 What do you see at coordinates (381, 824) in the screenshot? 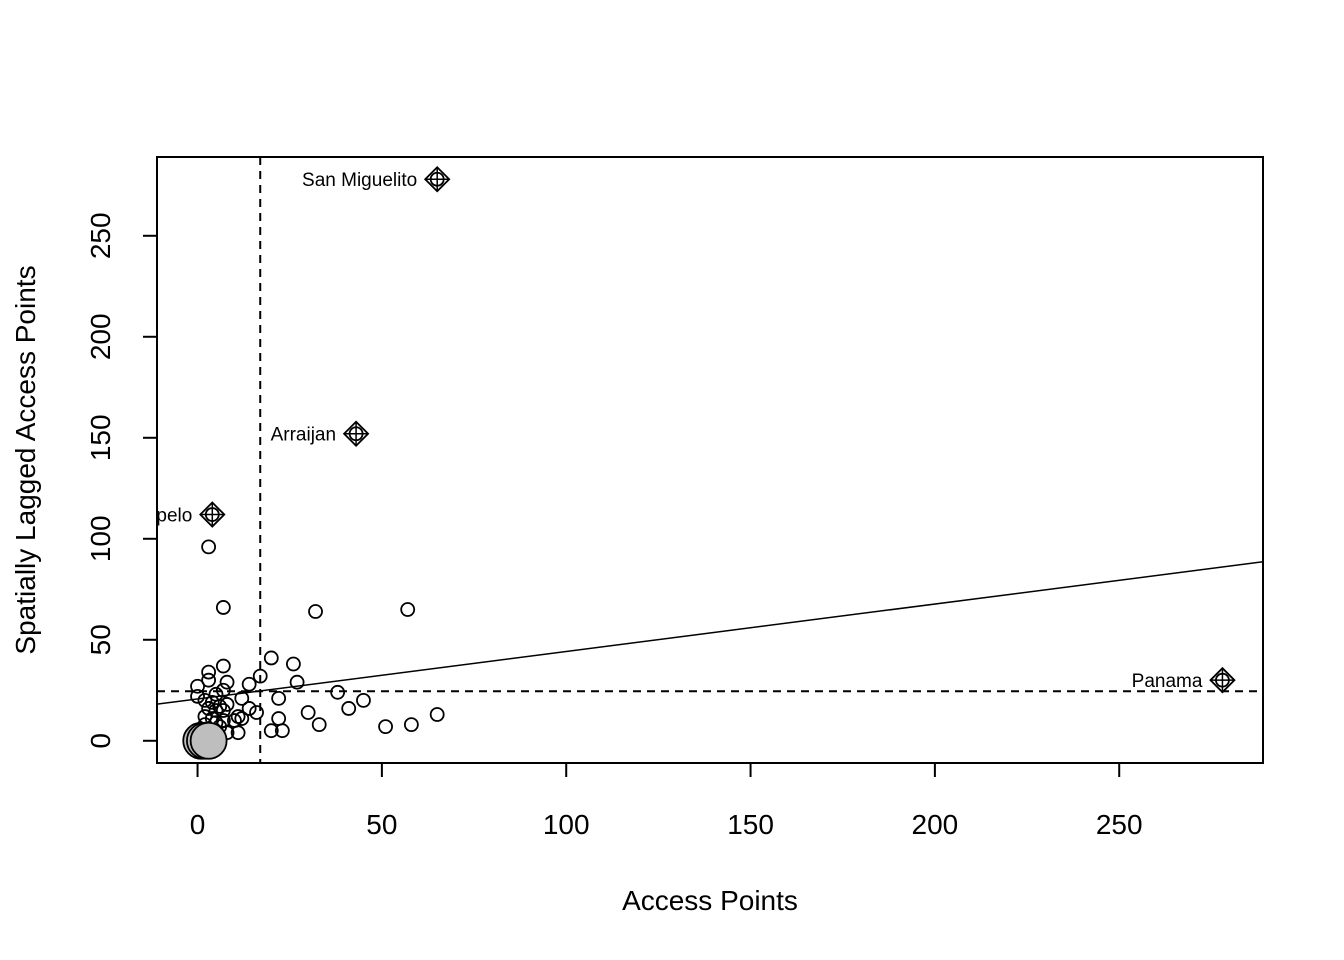
I see `x-tick-label: 50` at bounding box center [381, 824].